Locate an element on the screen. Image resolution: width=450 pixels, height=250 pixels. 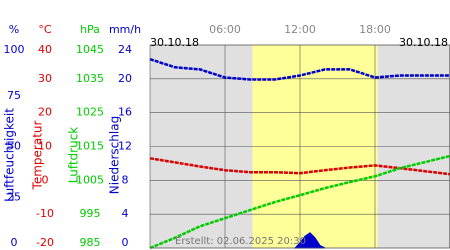
axis-unit: % is located at coordinates (14, 29).